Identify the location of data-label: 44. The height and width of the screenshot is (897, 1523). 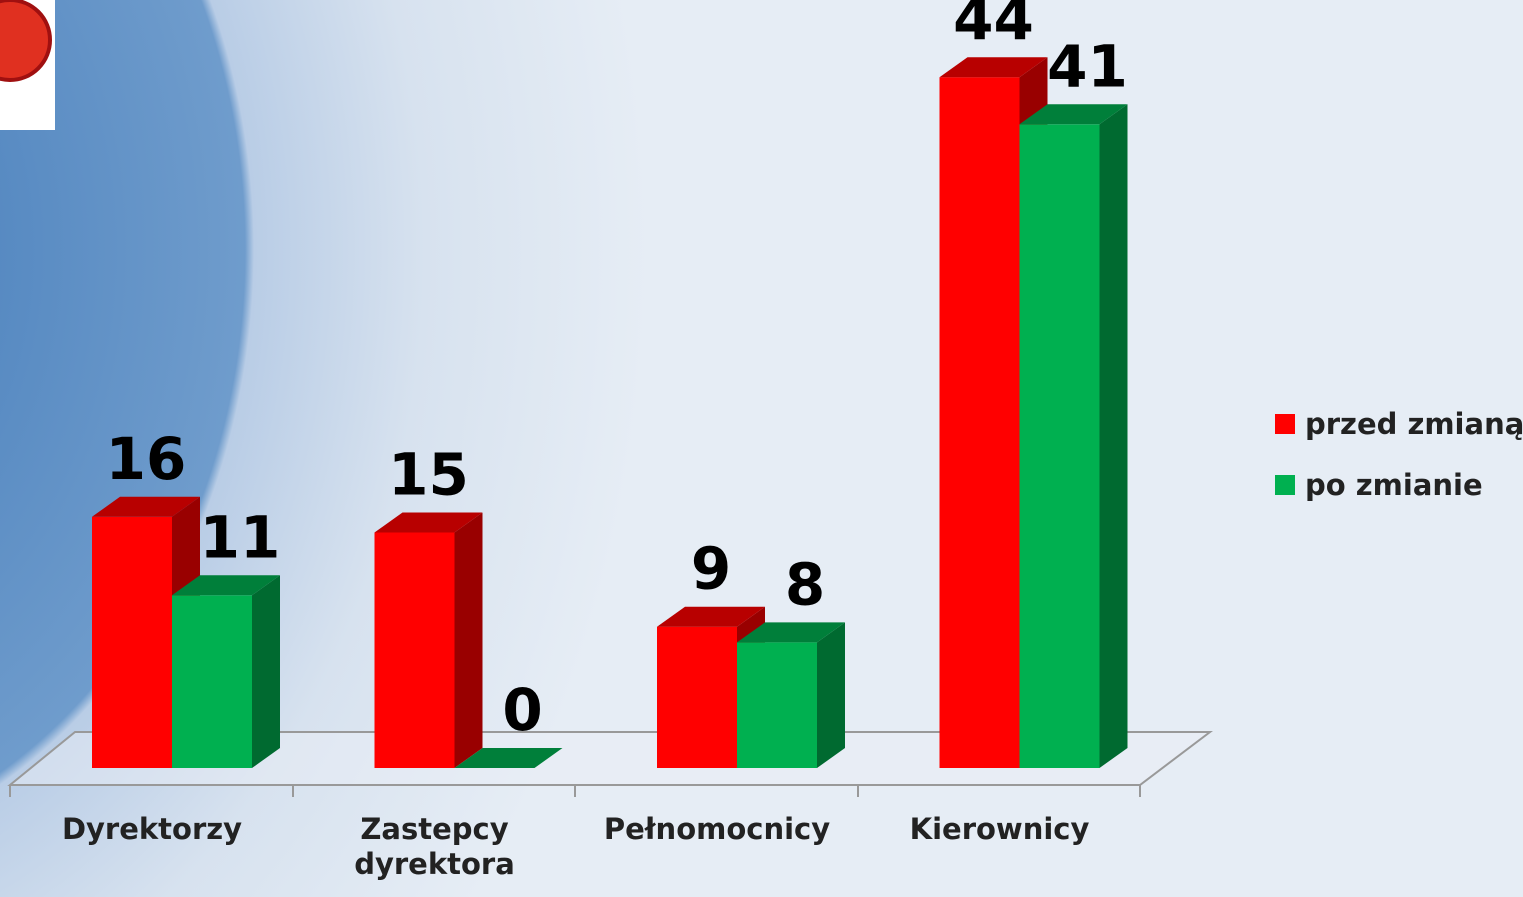
(993, 26).